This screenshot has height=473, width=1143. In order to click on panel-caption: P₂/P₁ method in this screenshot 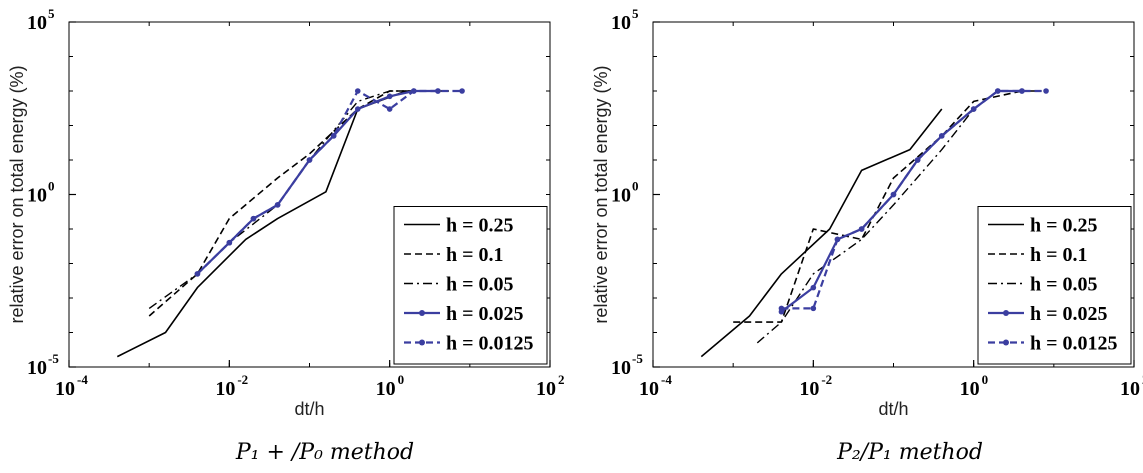, I will do `click(909, 452)`.